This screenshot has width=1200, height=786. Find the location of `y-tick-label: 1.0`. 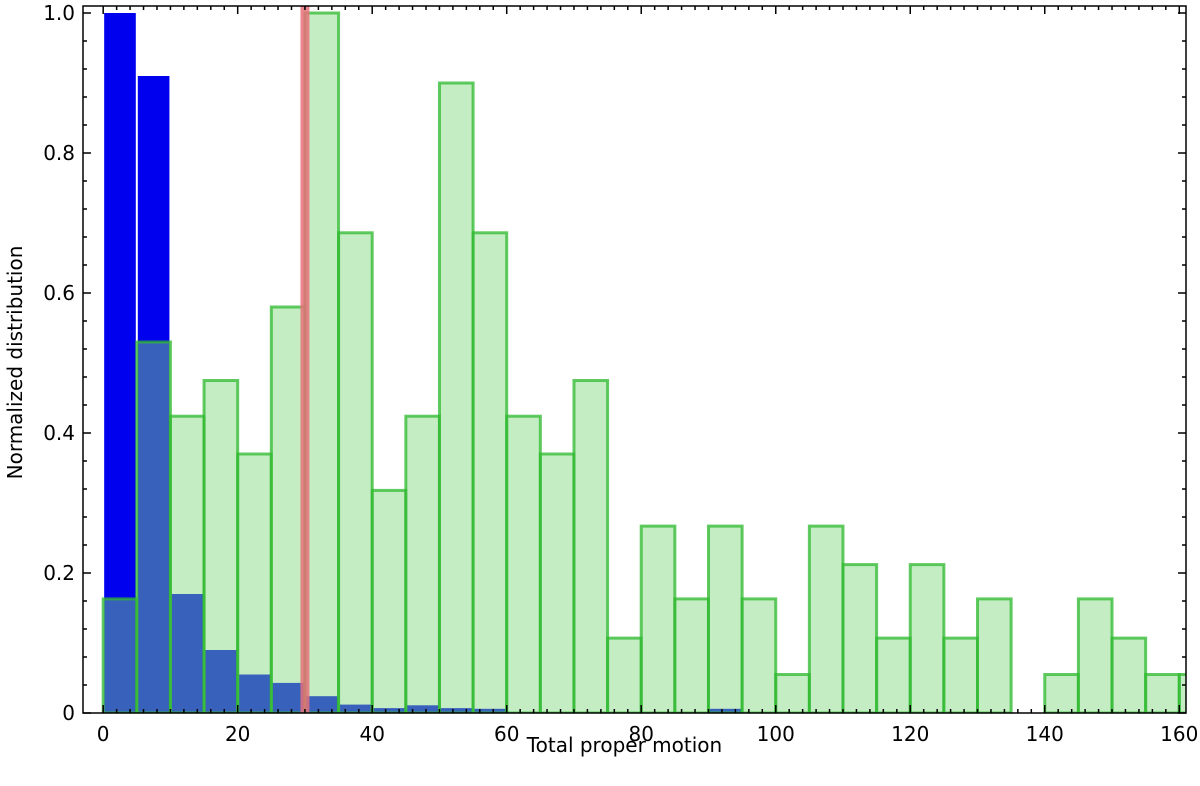

y-tick-label: 1.0 is located at coordinates (59, 13).